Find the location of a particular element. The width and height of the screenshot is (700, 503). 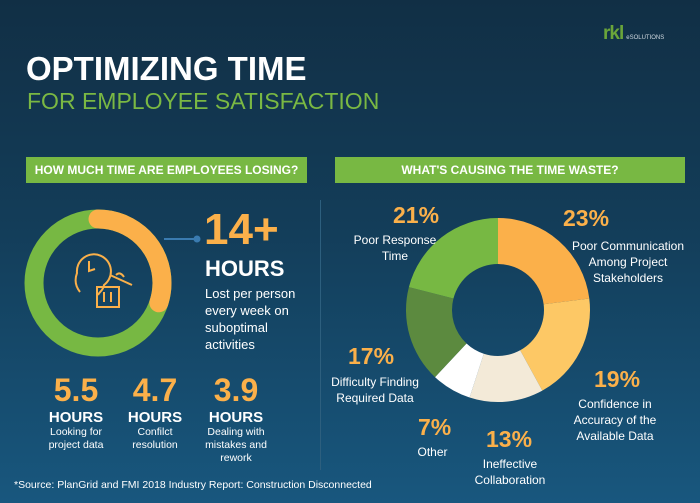

right-heading: WHAT'S CAUSING THE TIME WASTE? is located at coordinates (510, 170).